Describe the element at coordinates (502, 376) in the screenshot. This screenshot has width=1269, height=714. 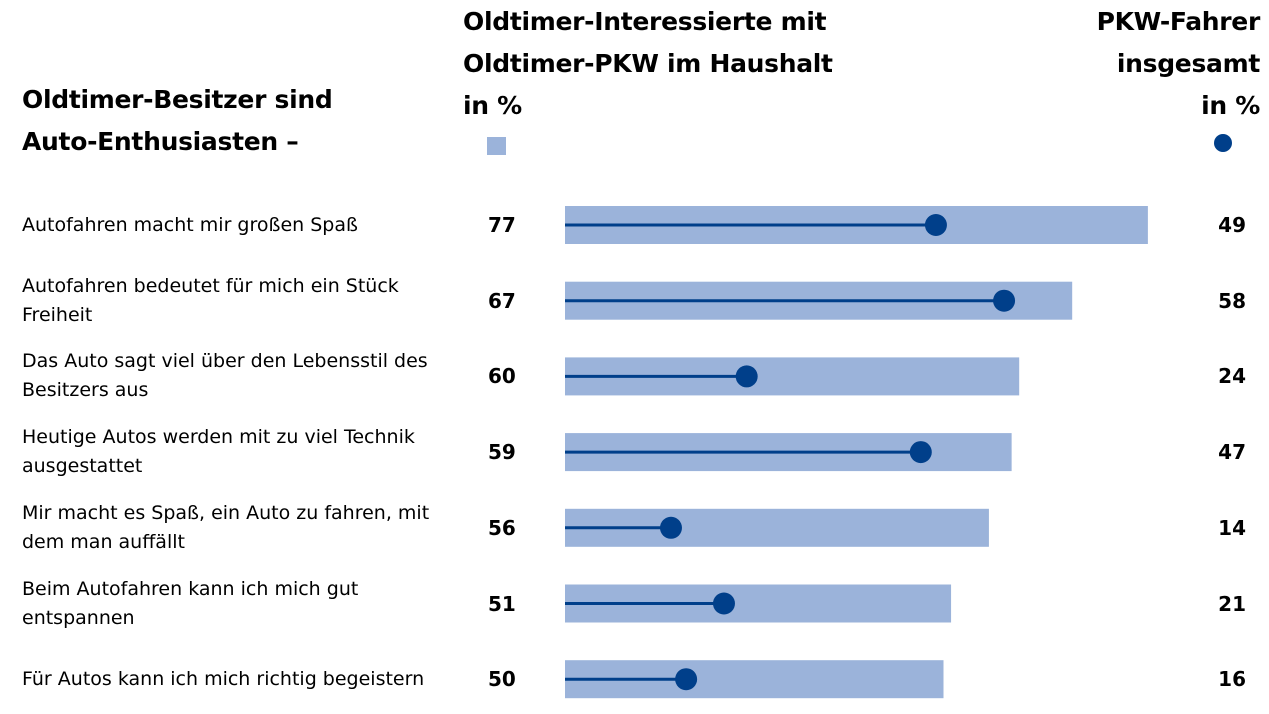
I see `value-label: 60` at that location.